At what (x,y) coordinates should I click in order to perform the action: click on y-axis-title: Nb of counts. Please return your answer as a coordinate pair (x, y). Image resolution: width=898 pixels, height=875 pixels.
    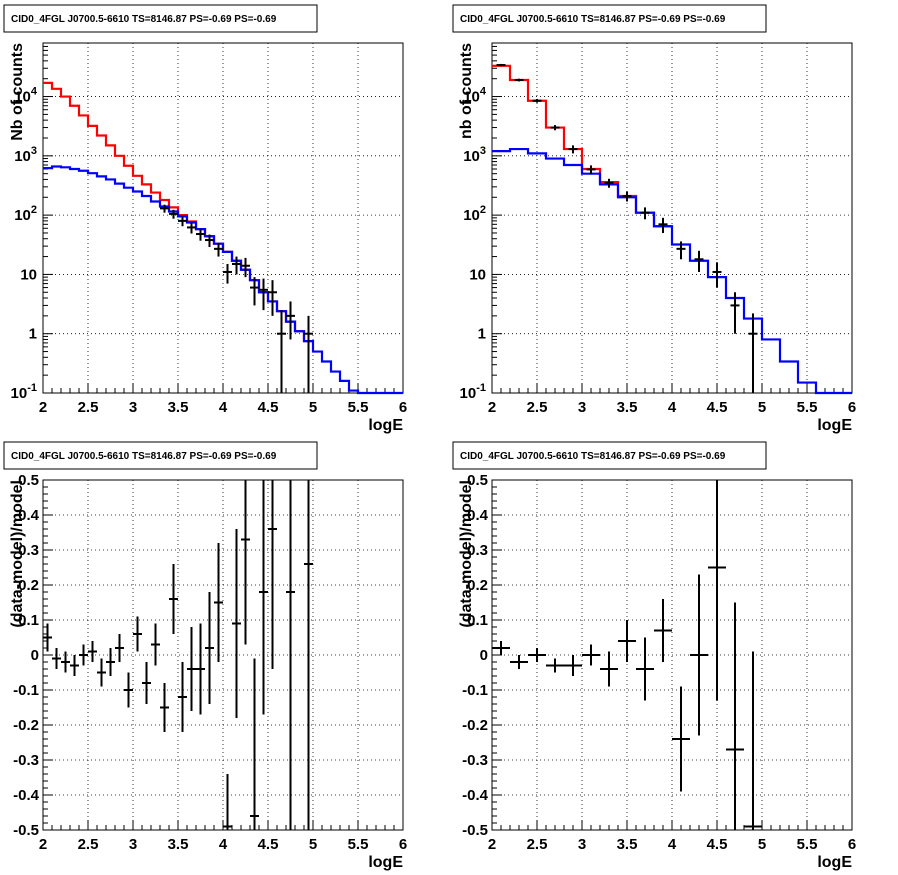
    Looking at the image, I should click on (17, 92).